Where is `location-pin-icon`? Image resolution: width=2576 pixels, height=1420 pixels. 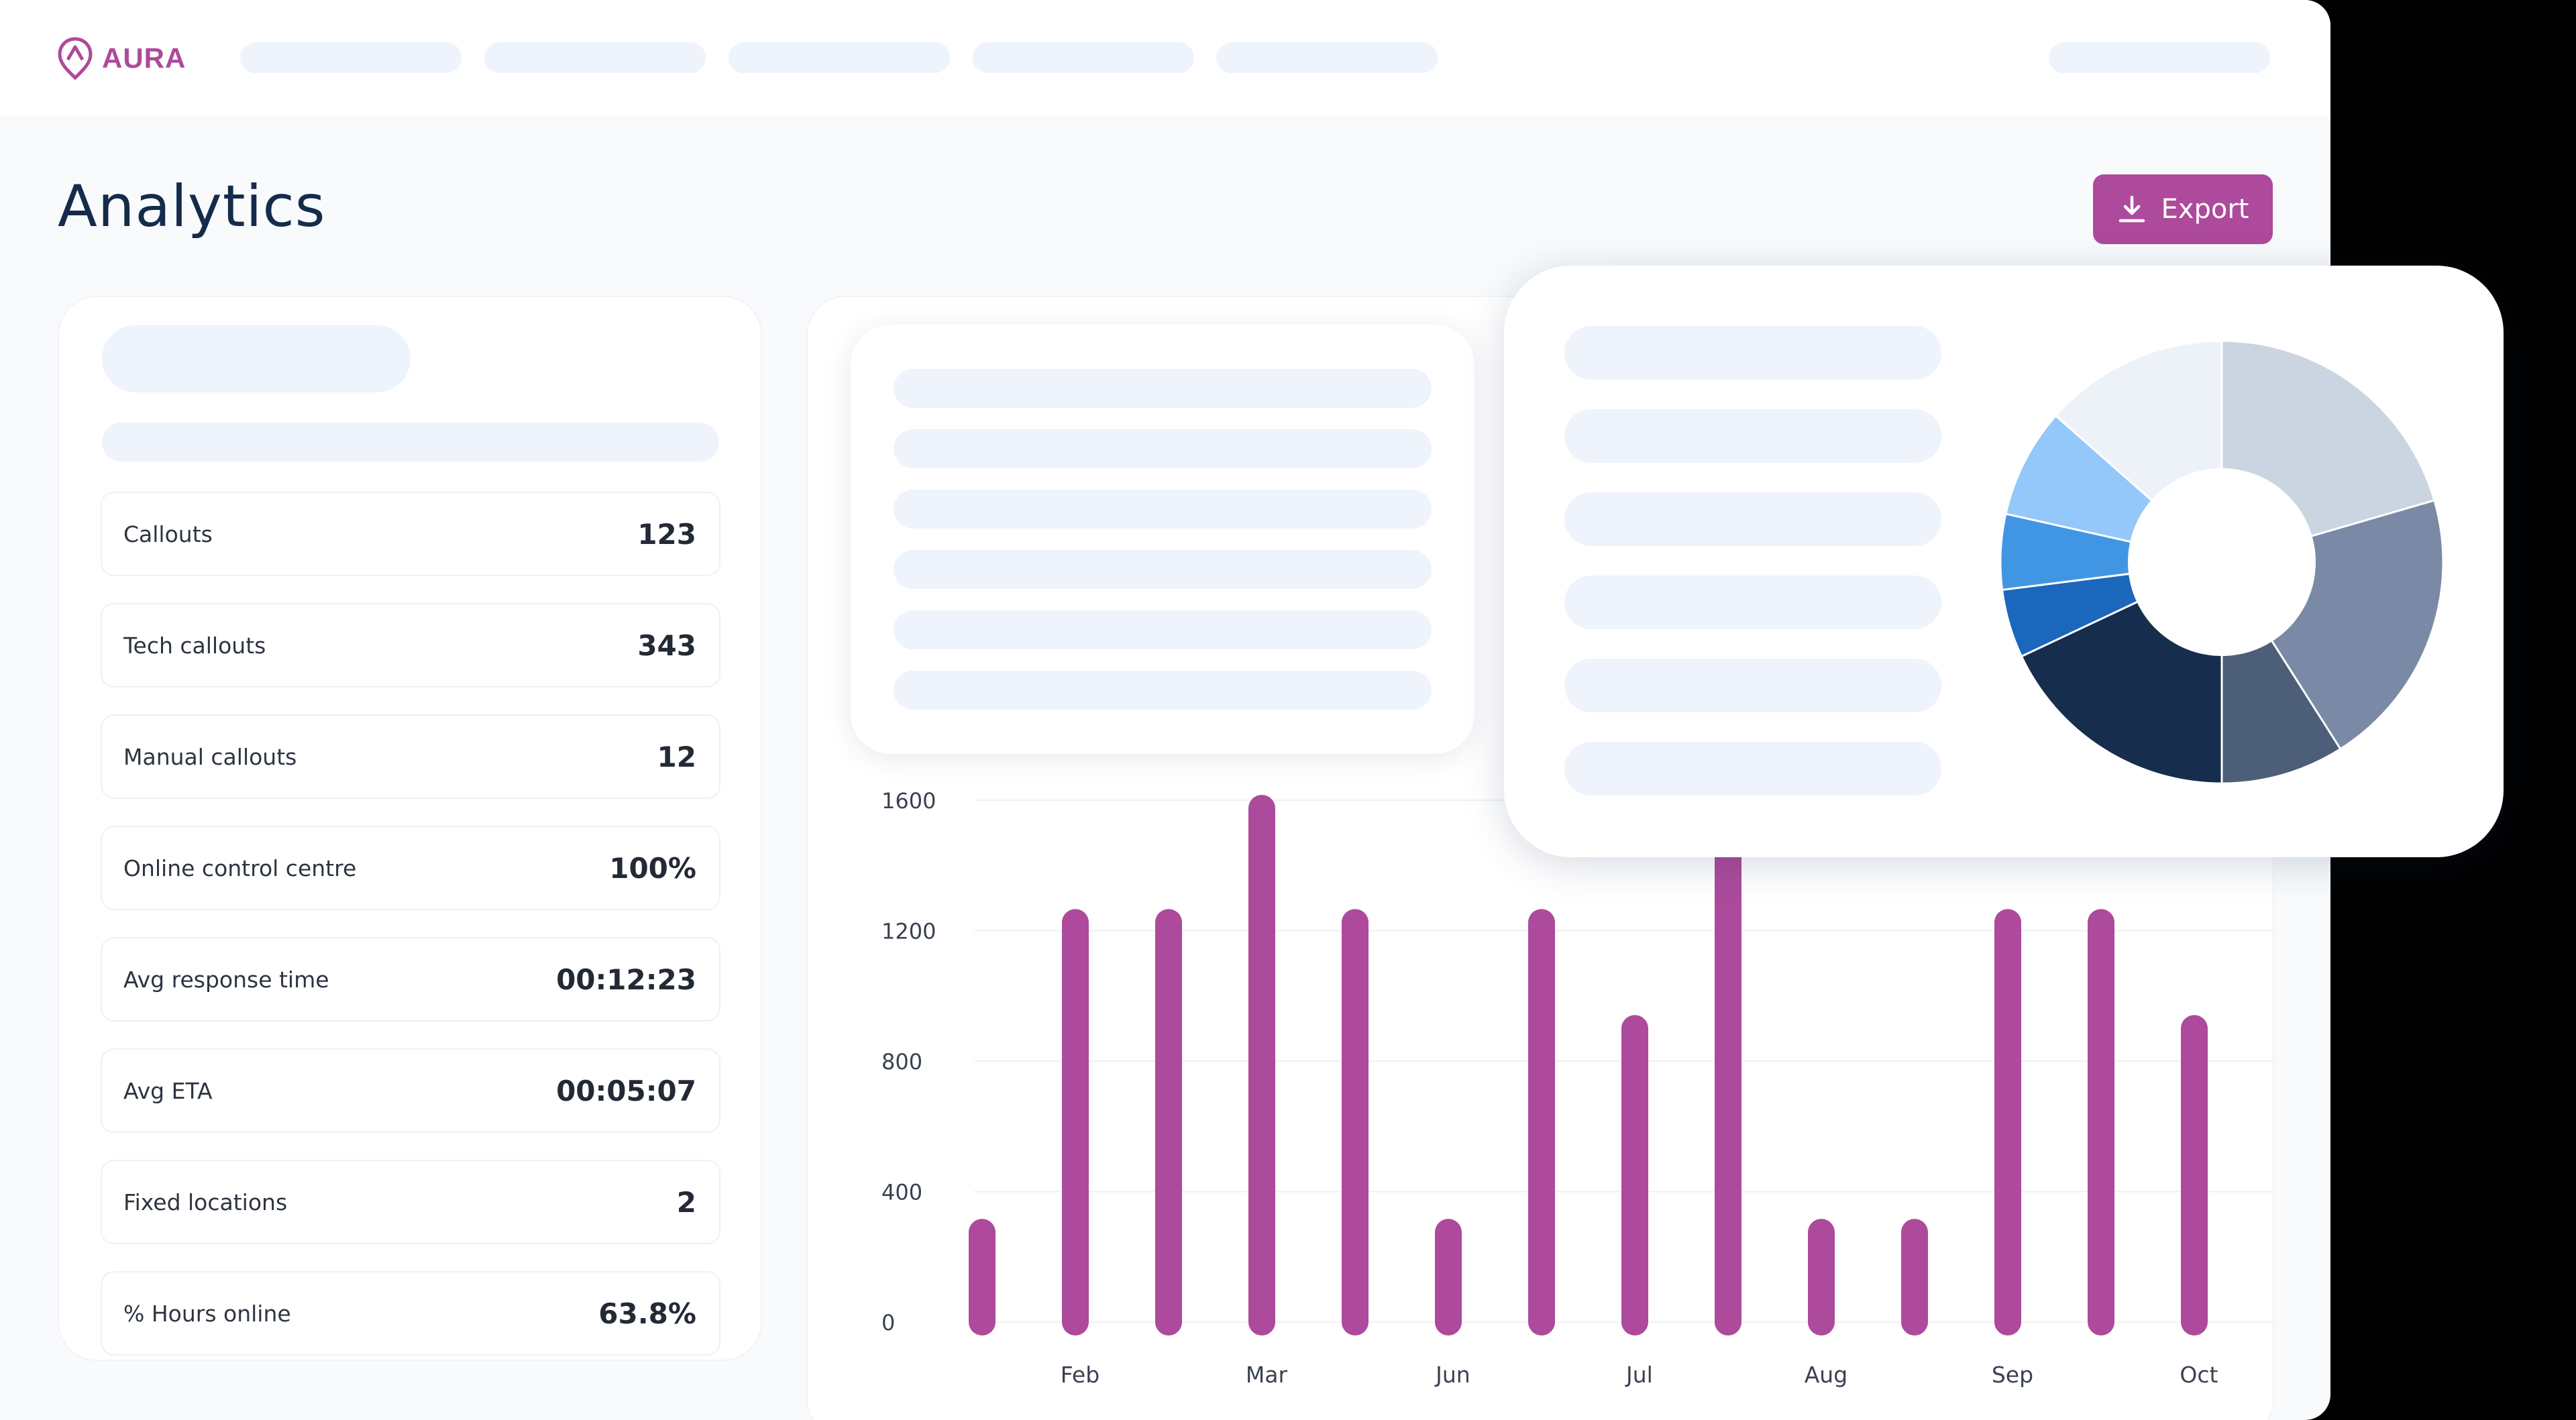
location-pin-icon is located at coordinates (75, 58).